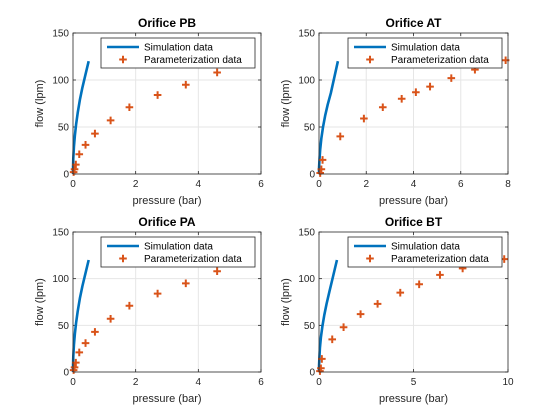 The width and height of the screenshot is (560, 420). I want to click on chart-title: Orifice BT, so click(414, 222).